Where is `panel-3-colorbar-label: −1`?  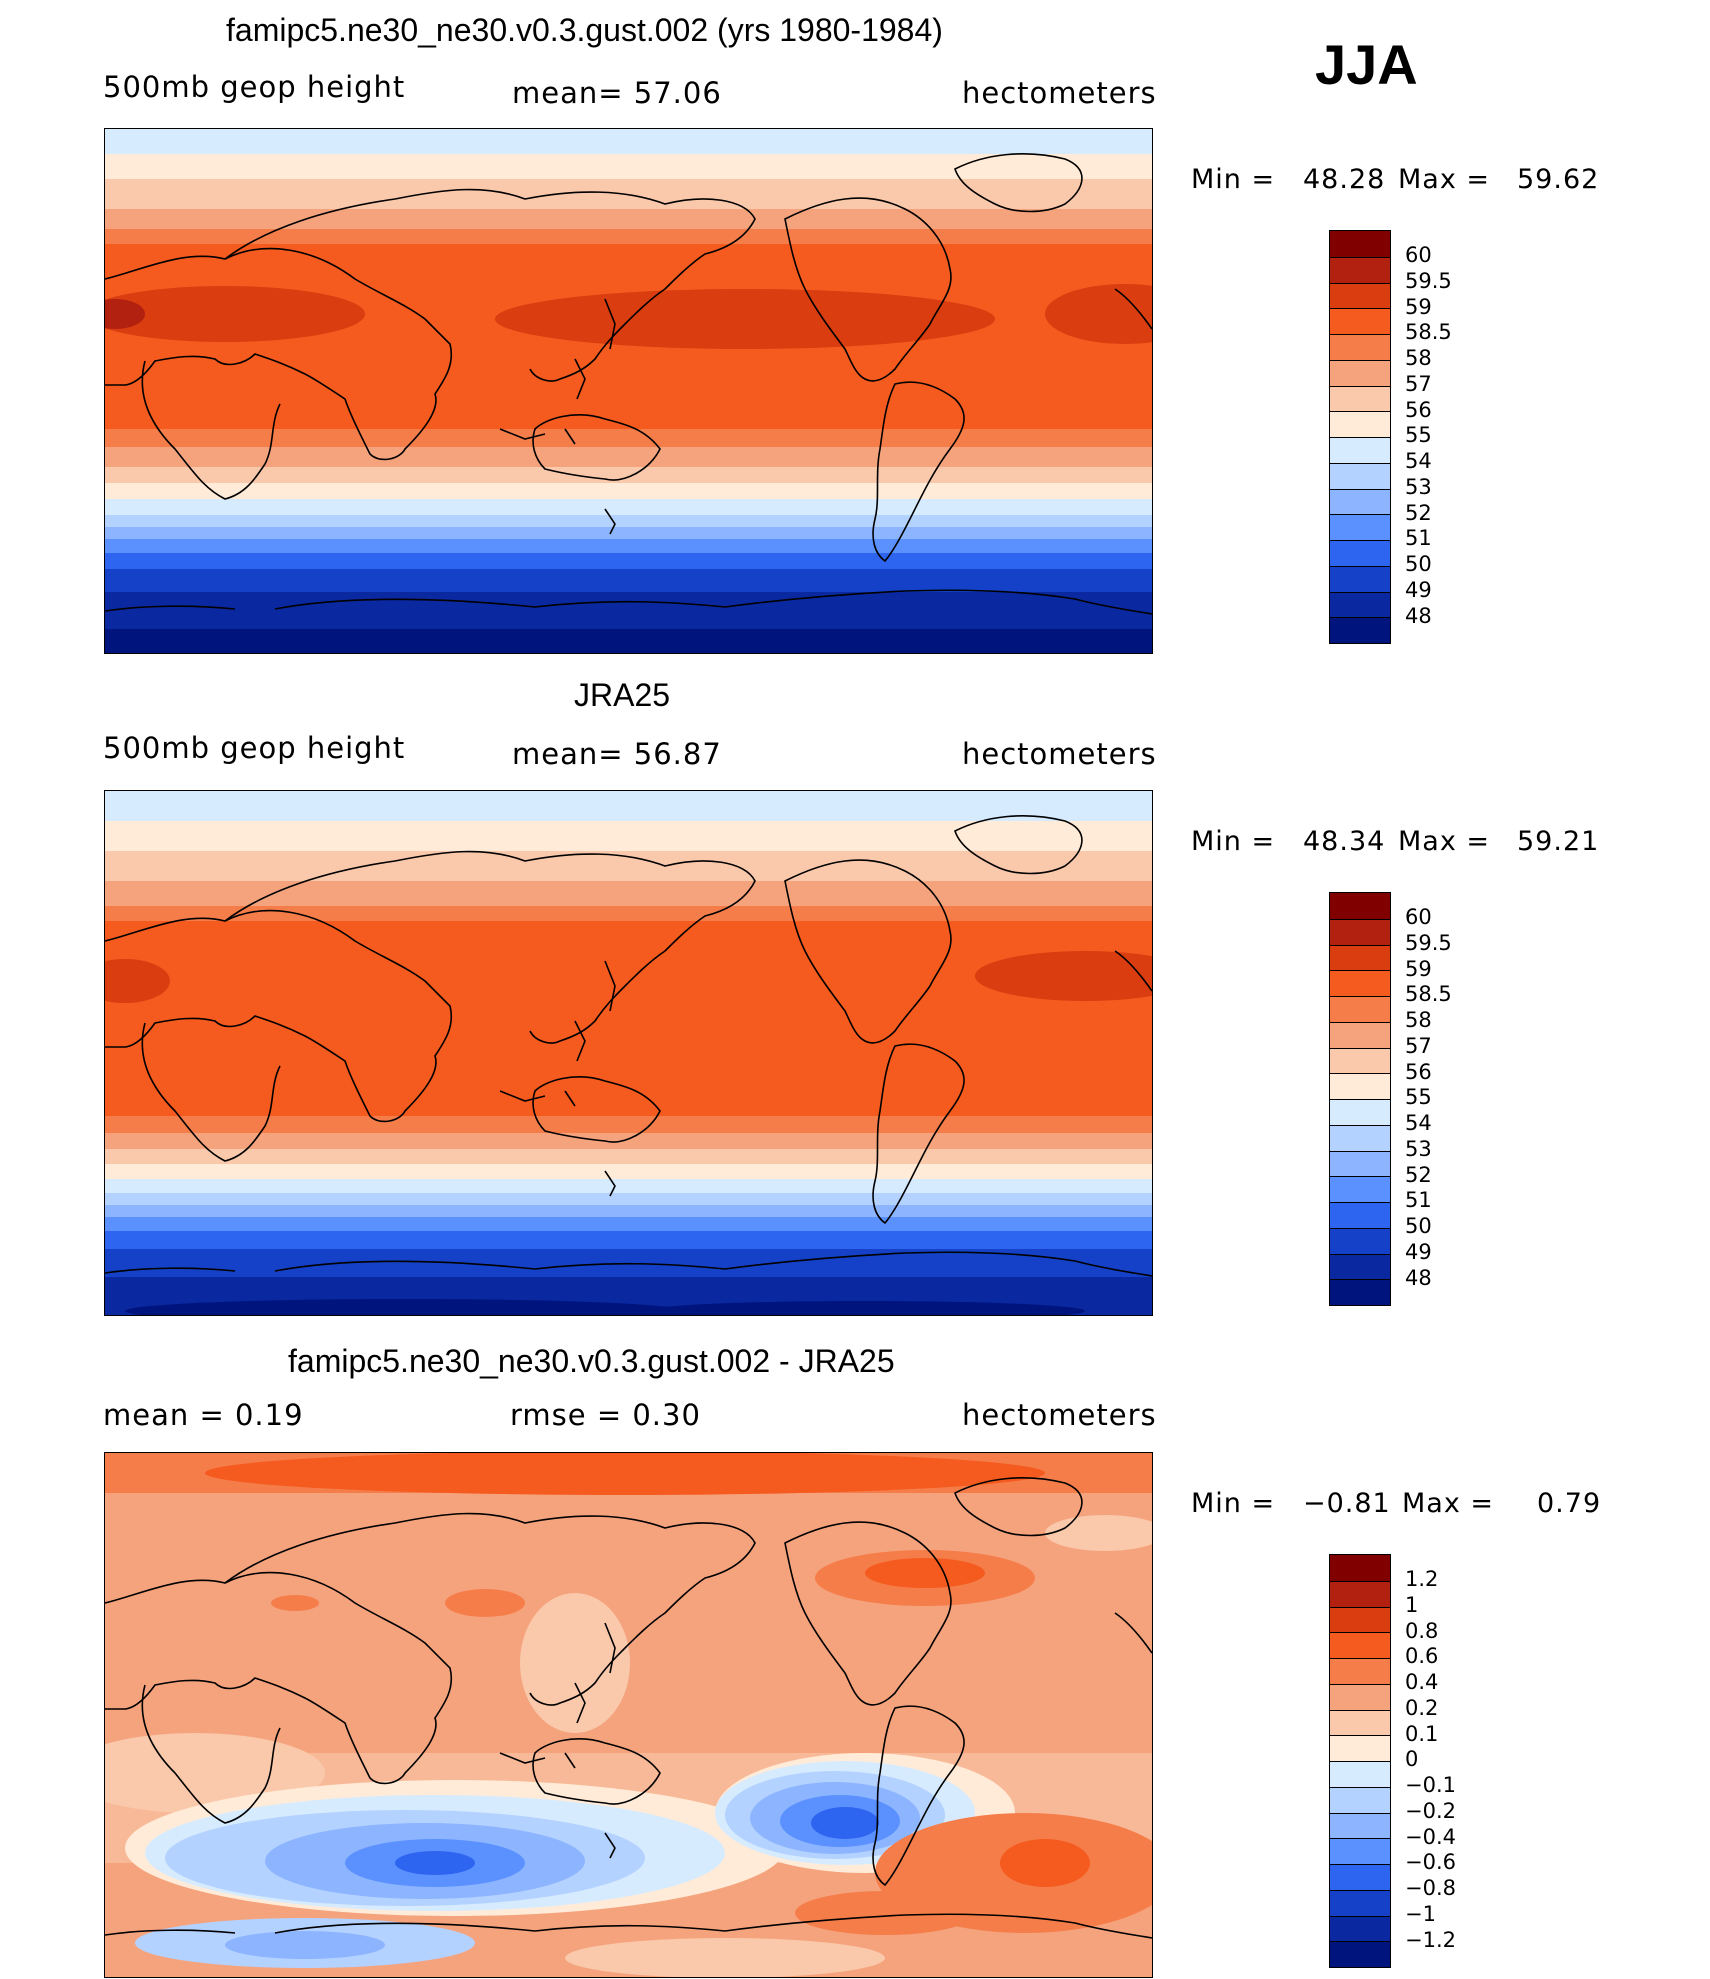
panel-3-colorbar-label: −1 is located at coordinates (1420, 1914).